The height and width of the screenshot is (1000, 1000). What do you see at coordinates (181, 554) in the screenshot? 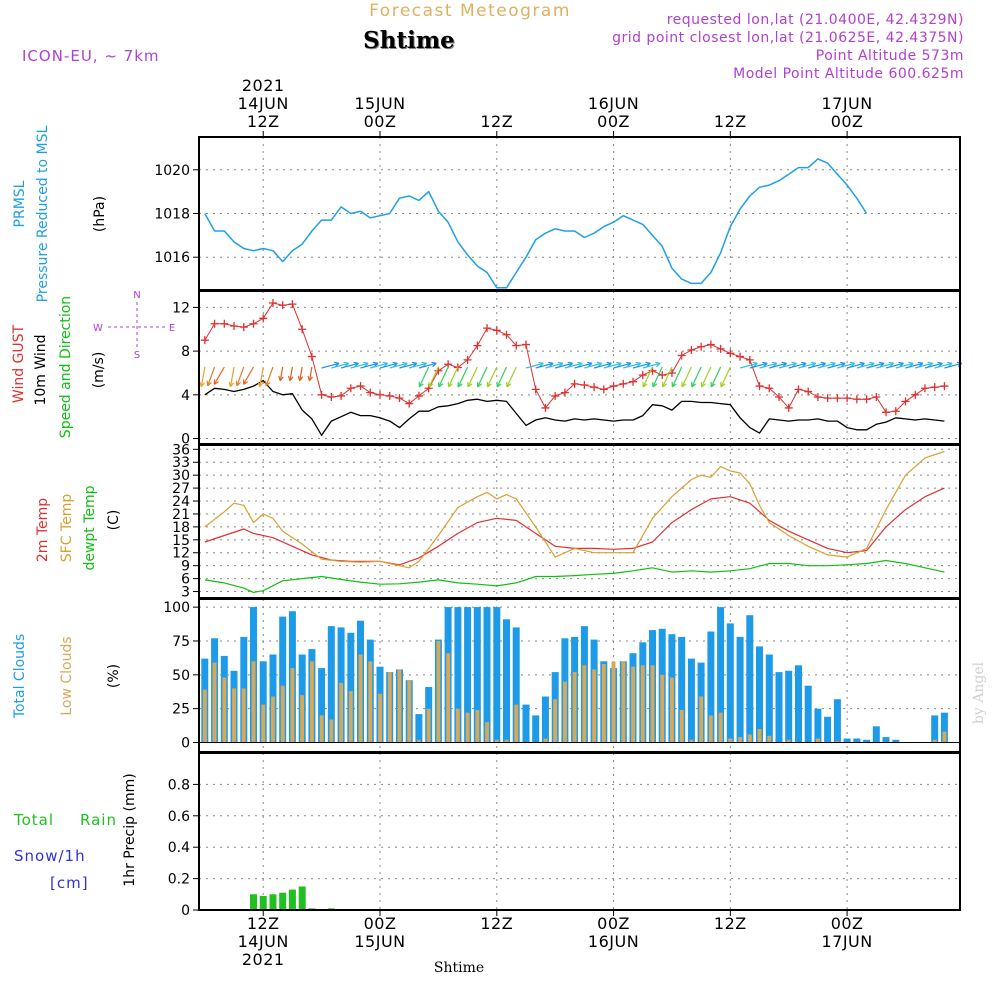
I see `temperature-ytick-label: 12` at bounding box center [181, 554].